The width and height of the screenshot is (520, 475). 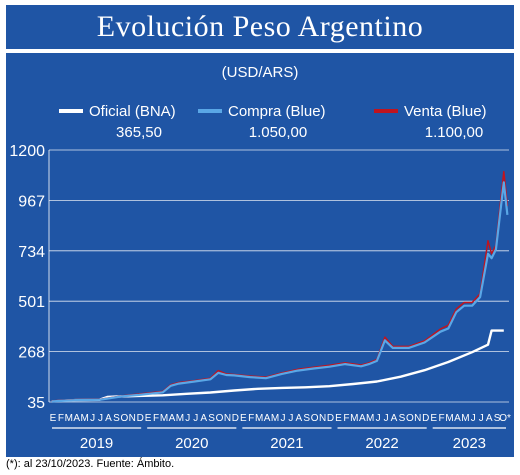 I want to click on footnote: (*): al 23/10/2023. Fuente: Ámbito., so click(x=90, y=464).